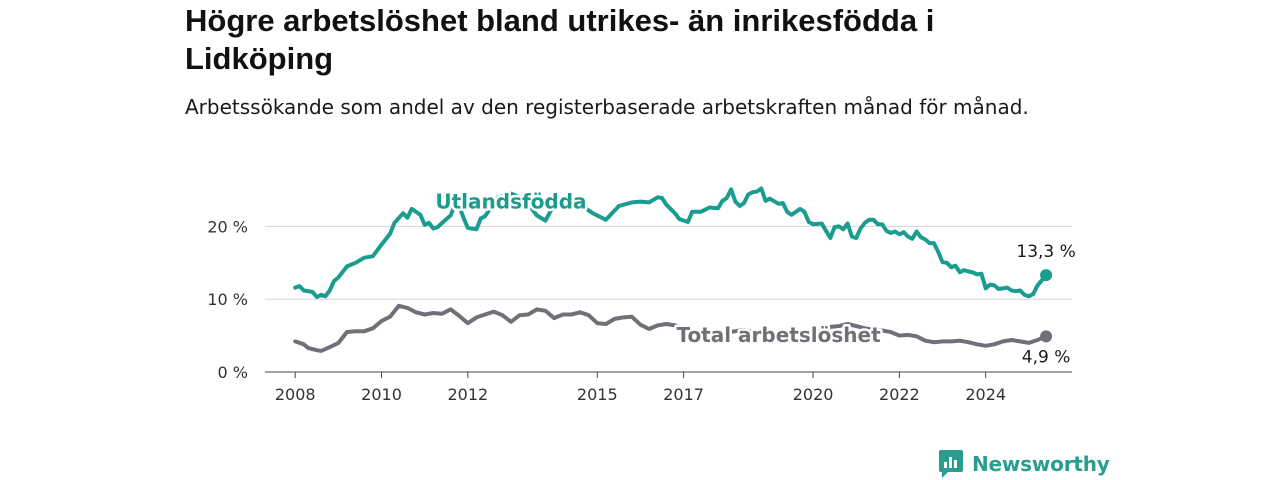 Image resolution: width=1280 pixels, height=480 pixels. Describe the element at coordinates (778, 335) in the screenshot. I see `series-name-label: Total arbetslöshet` at that location.